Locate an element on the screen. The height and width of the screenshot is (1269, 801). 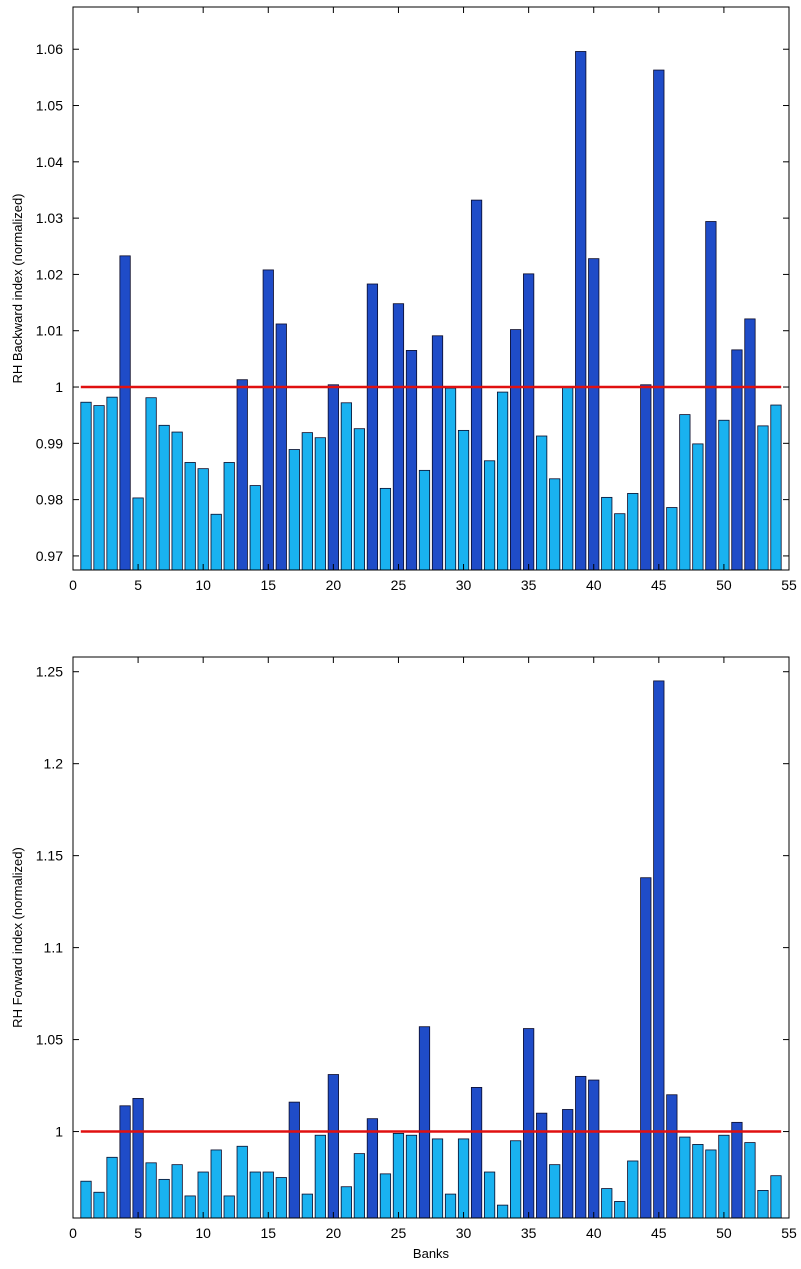
x-tick-label: 15 is located at coordinates (268, 585).